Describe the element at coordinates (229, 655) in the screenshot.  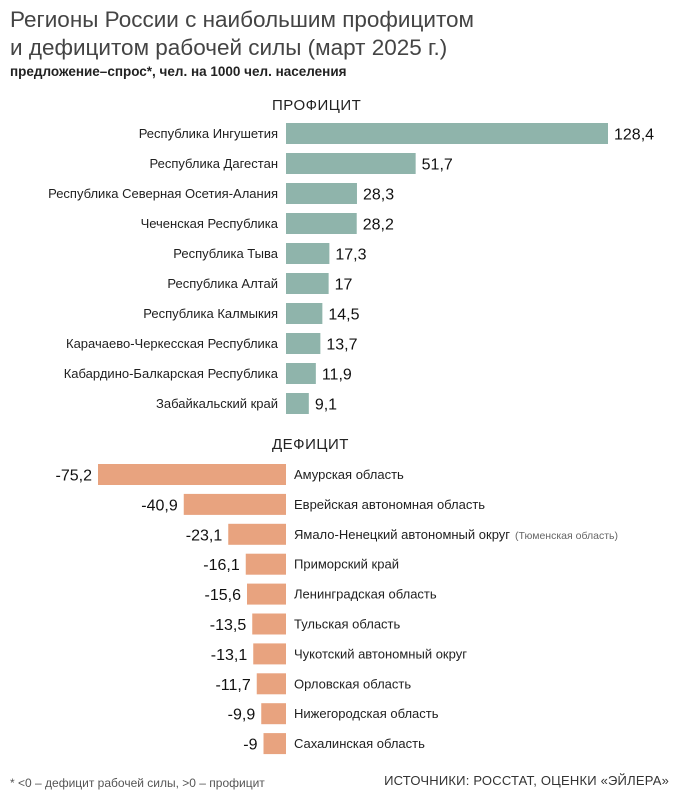
I see `deficit-value-label: -13,1` at that location.